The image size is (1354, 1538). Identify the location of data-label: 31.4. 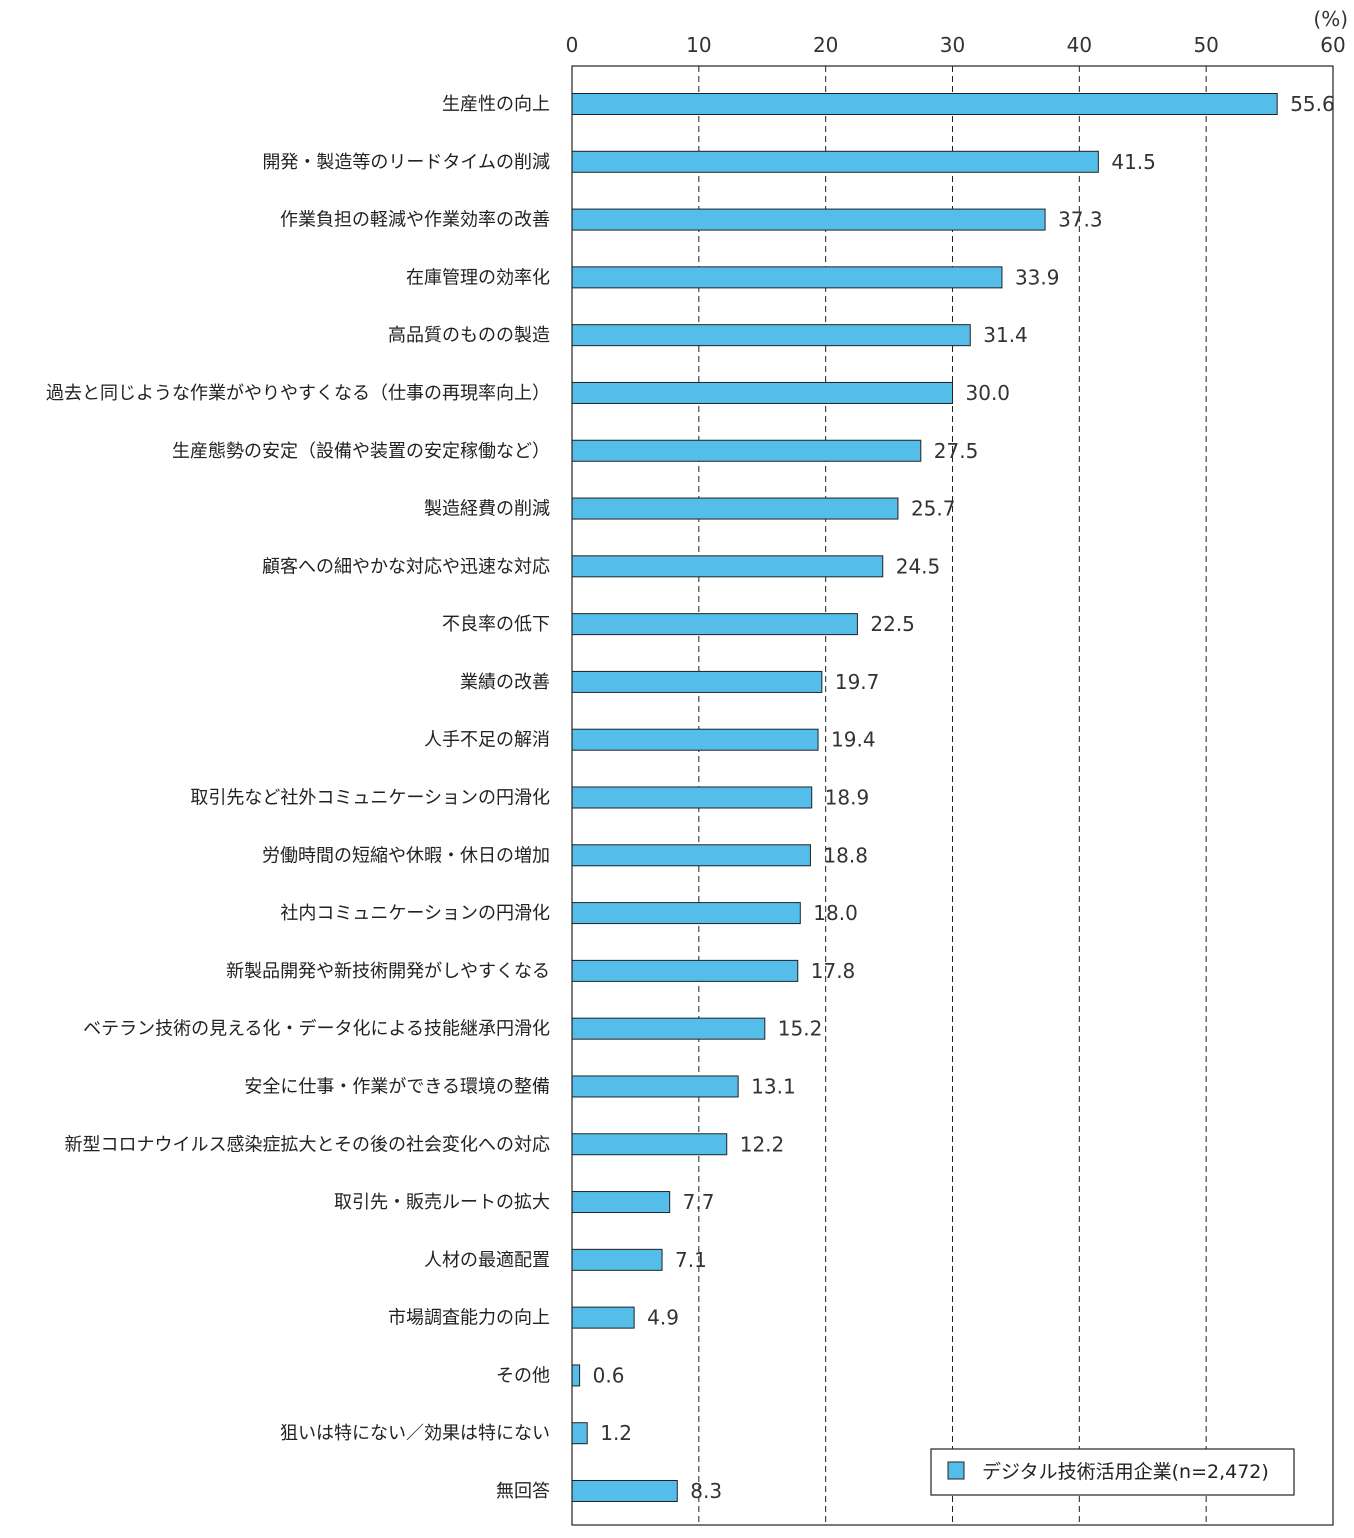
(1005, 335).